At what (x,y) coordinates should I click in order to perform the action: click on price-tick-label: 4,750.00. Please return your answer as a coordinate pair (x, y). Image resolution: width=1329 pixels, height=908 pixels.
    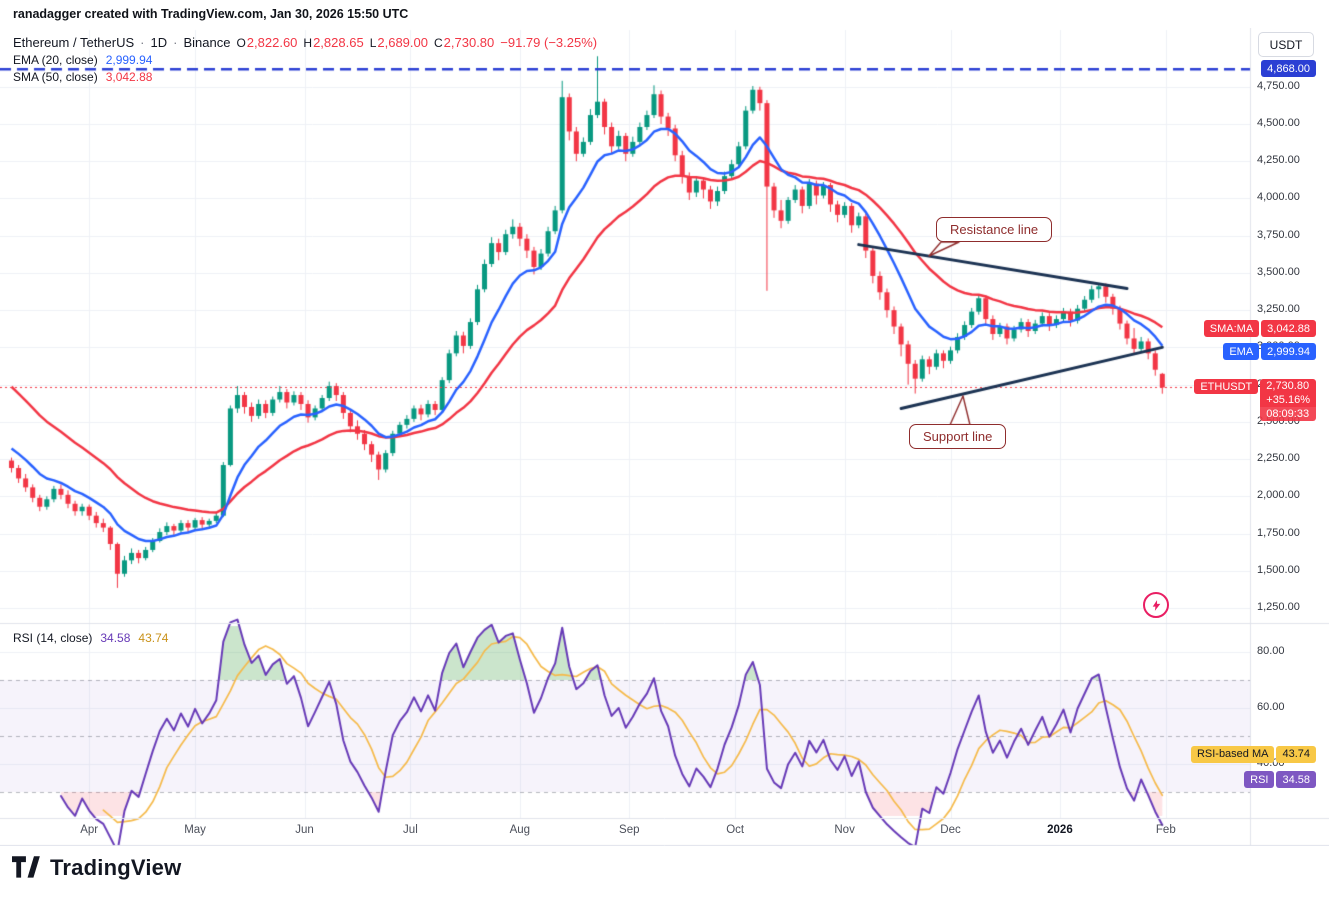
    Looking at the image, I should click on (1278, 85).